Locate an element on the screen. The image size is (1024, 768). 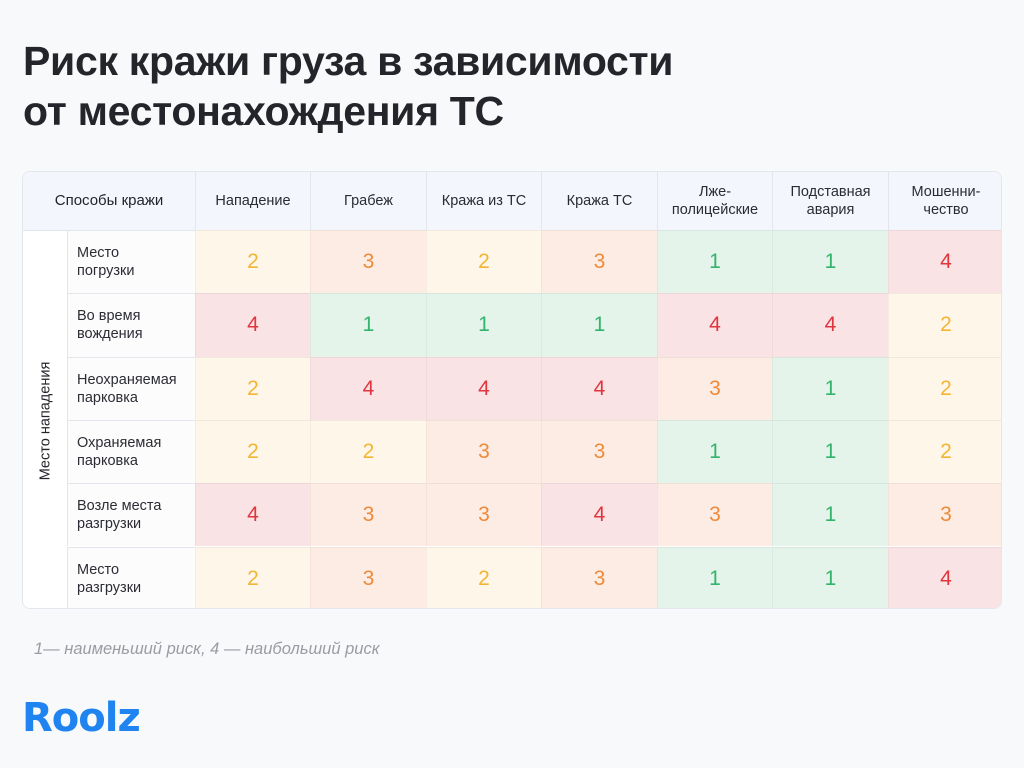
table-row: Во время вождения 4 1 1 1 4 4 2 is located at coordinates (534, 325).